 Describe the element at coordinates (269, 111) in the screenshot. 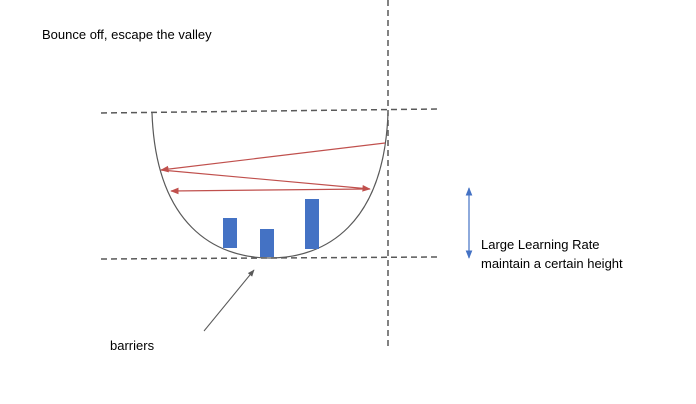

I see `top-dashed-line` at that location.